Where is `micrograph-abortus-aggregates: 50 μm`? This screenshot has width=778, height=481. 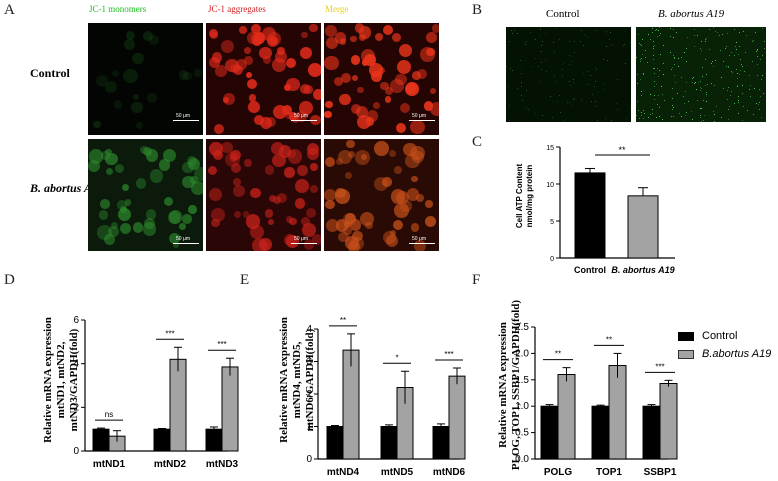 micrograph-abortus-aggregates: 50 μm is located at coordinates (263, 195).